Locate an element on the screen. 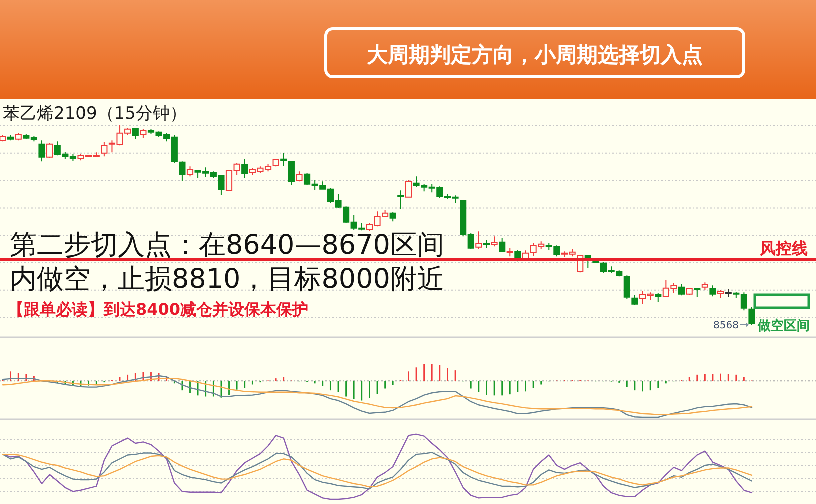 The image size is (816, 504). chart-subtitle: 大周期判定方向，小周期选择切入点 is located at coordinates (535, 54).